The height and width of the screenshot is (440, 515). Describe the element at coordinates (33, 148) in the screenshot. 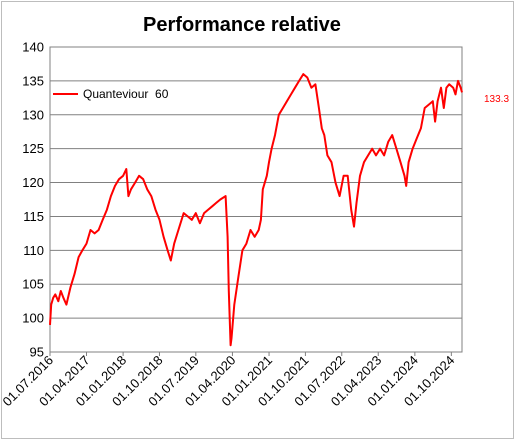

I see `y-tick-label: 125` at that location.